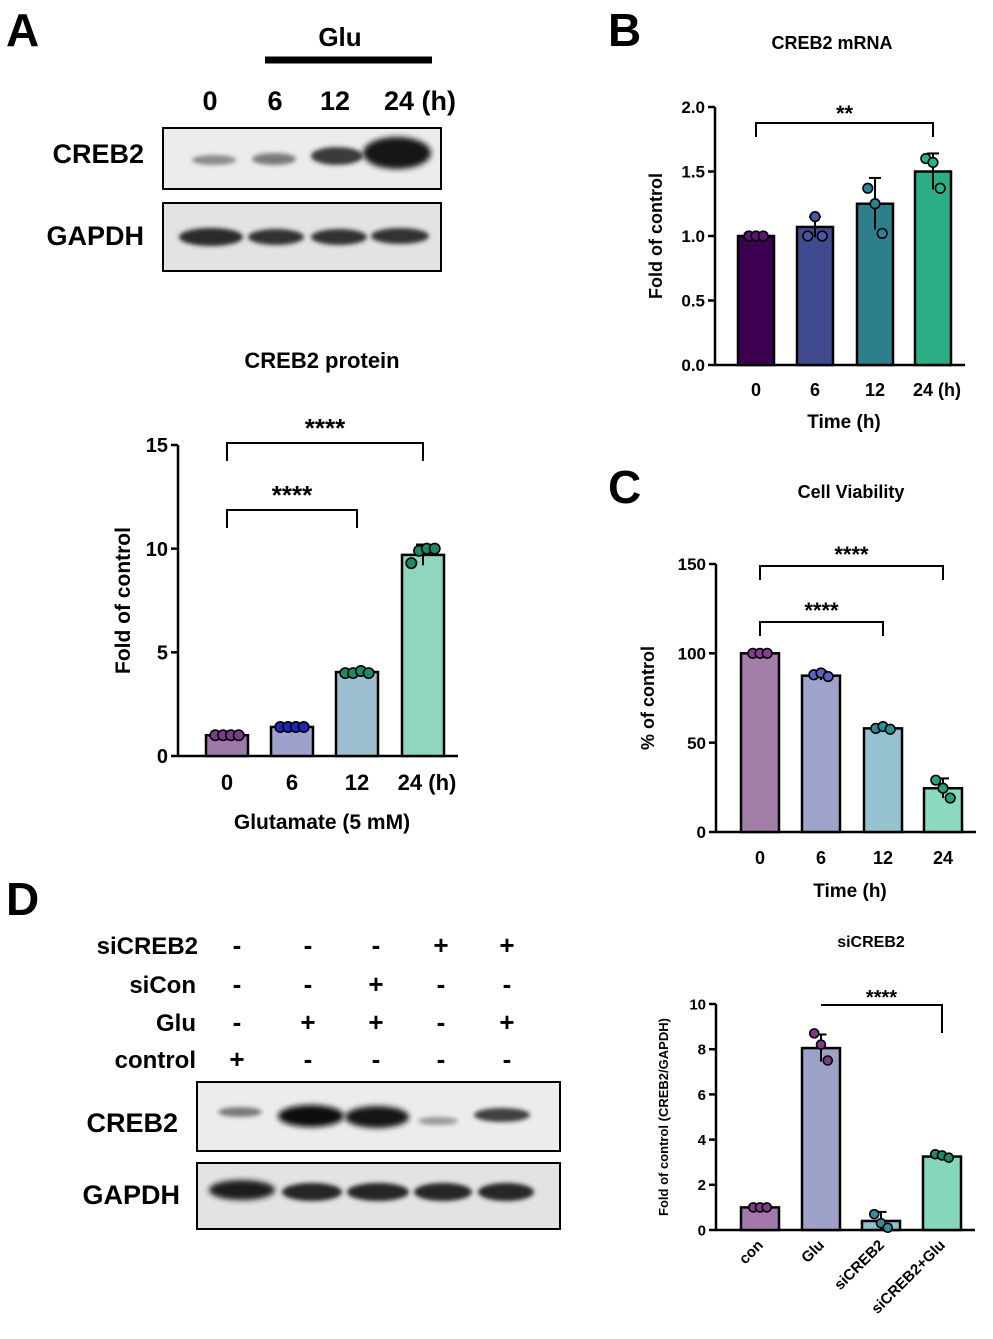 The image size is (993, 1339). I want to click on blot-d-row-label-creb2: CREB2, so click(132, 1123).